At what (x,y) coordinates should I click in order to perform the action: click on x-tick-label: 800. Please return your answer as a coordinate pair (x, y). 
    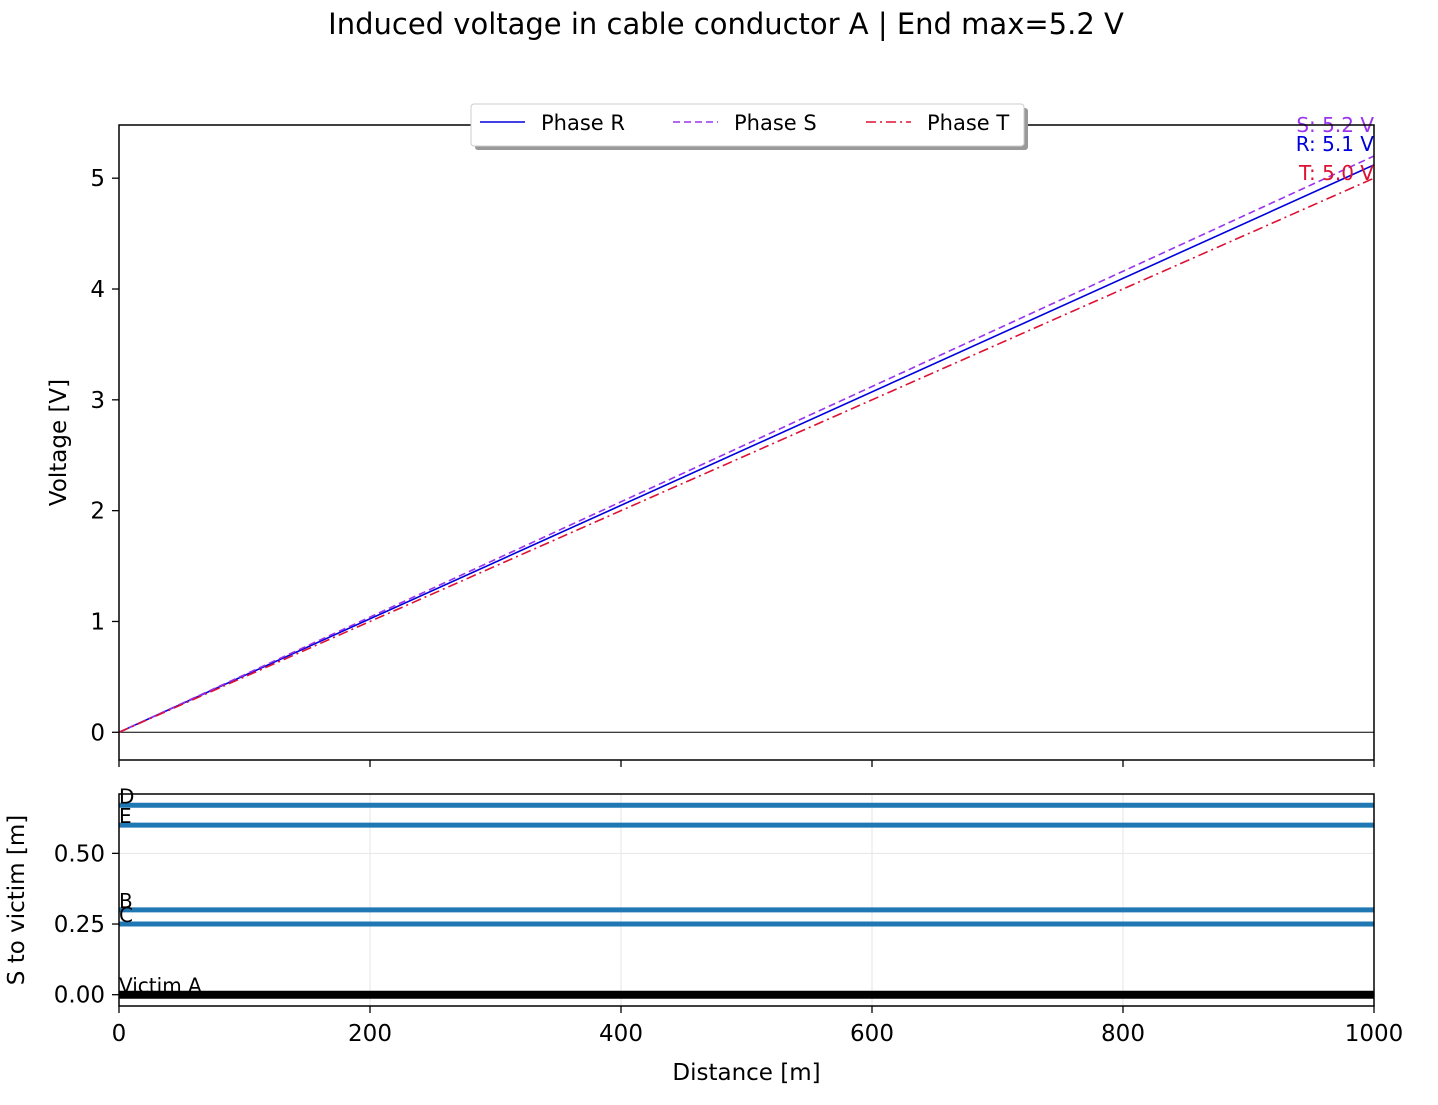
    Looking at the image, I should click on (1123, 1034).